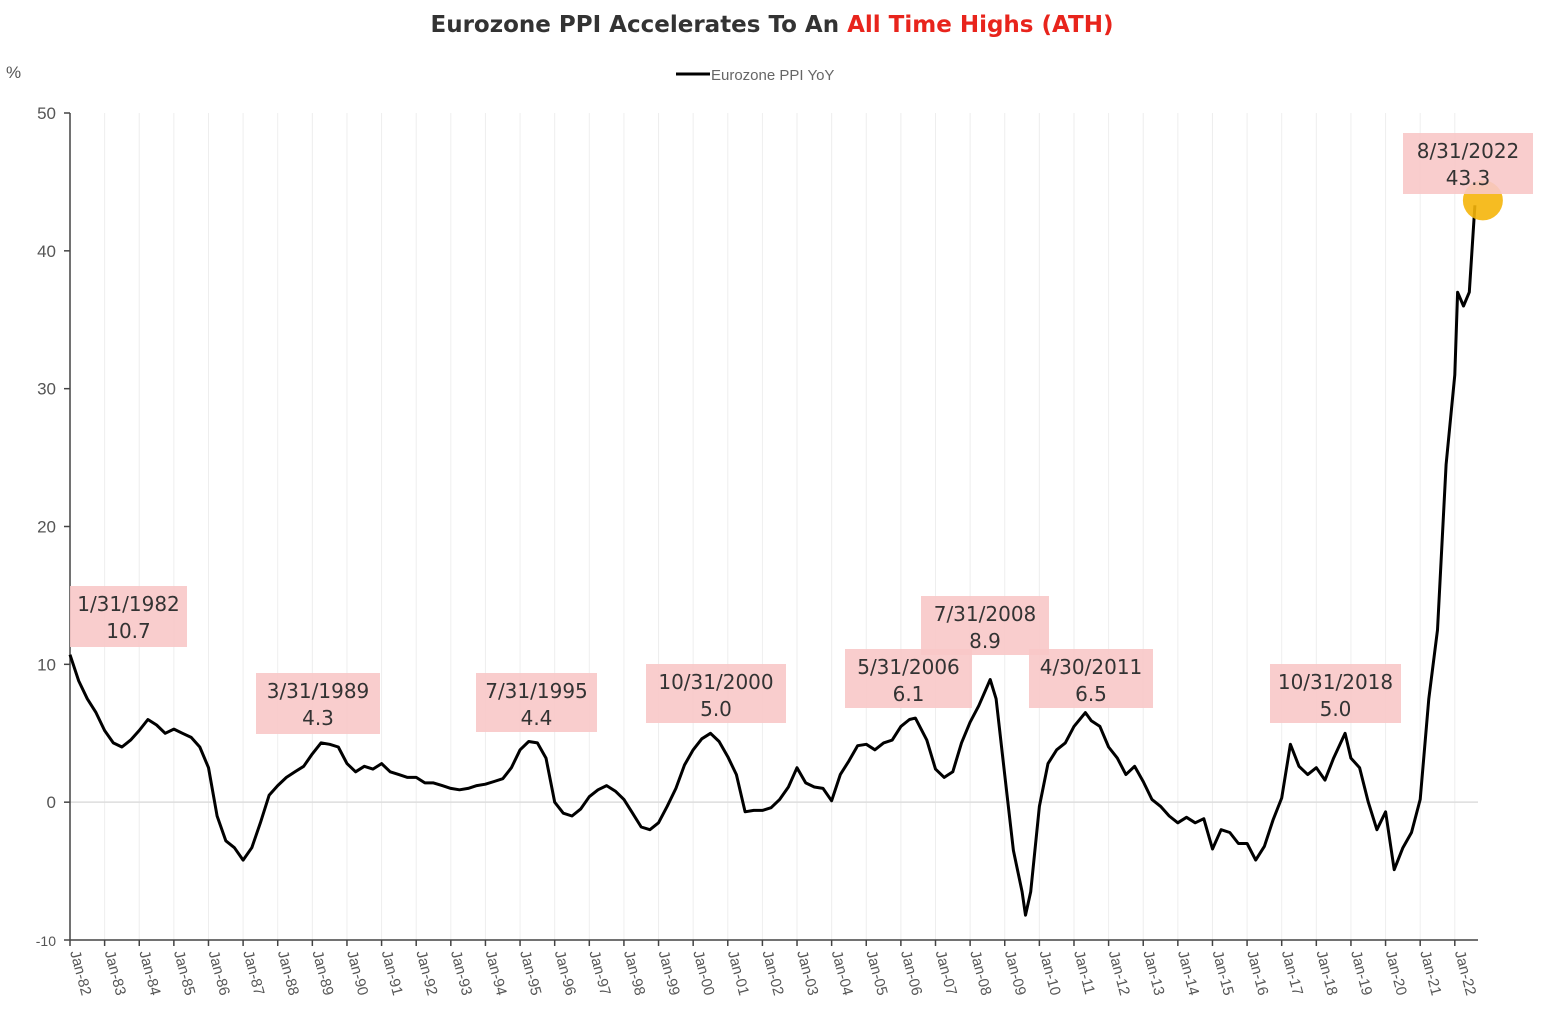 This screenshot has height=1026, width=1545. Describe the element at coordinates (908, 667) in the screenshot. I see `annotation-date: 5/31/2006` at that location.